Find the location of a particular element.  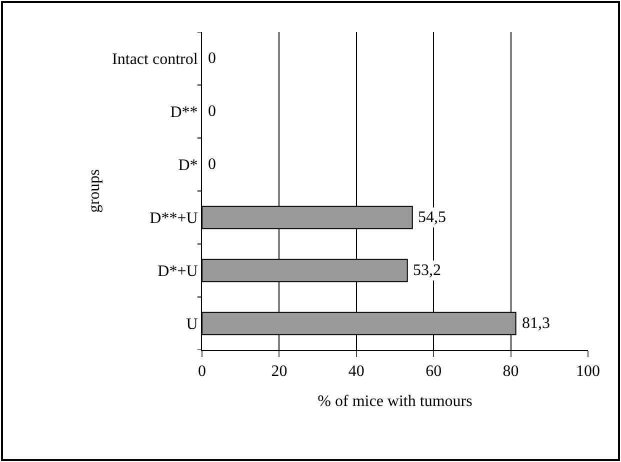

y-tick-label: U is located at coordinates (192, 325).